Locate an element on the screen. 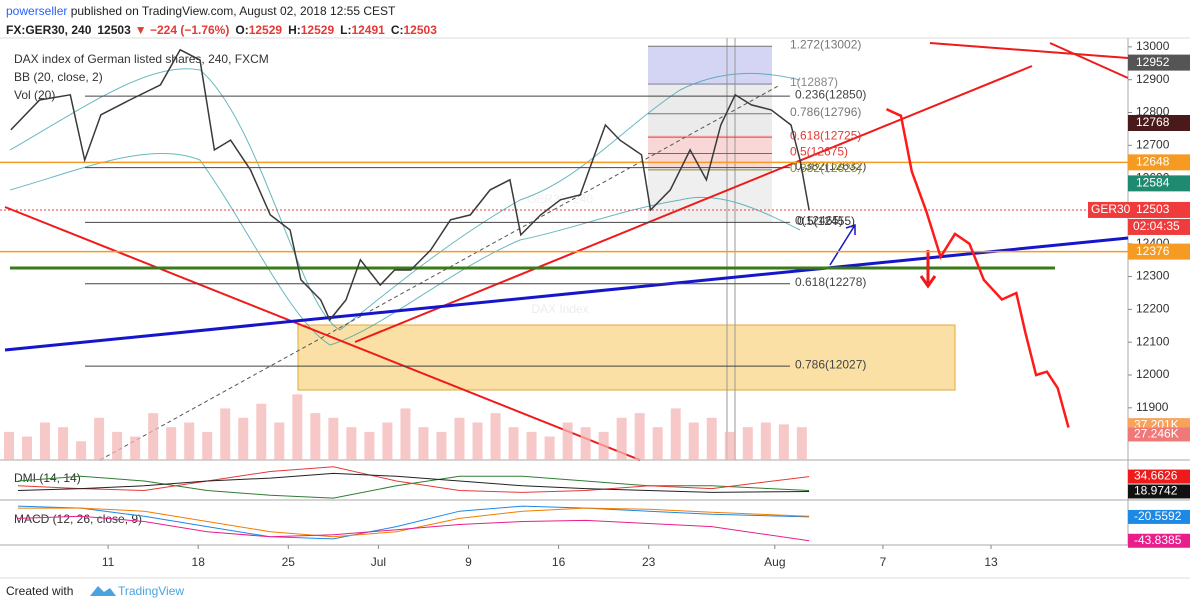 The width and height of the screenshot is (1190, 614). y-tick-label: 11900 is located at coordinates (1152, 407).